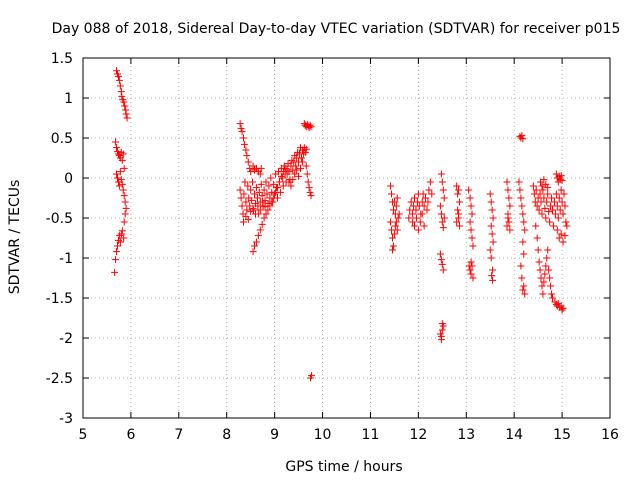 This screenshot has width=640, height=485. I want to click on x-tick-label: 13, so click(466, 435).